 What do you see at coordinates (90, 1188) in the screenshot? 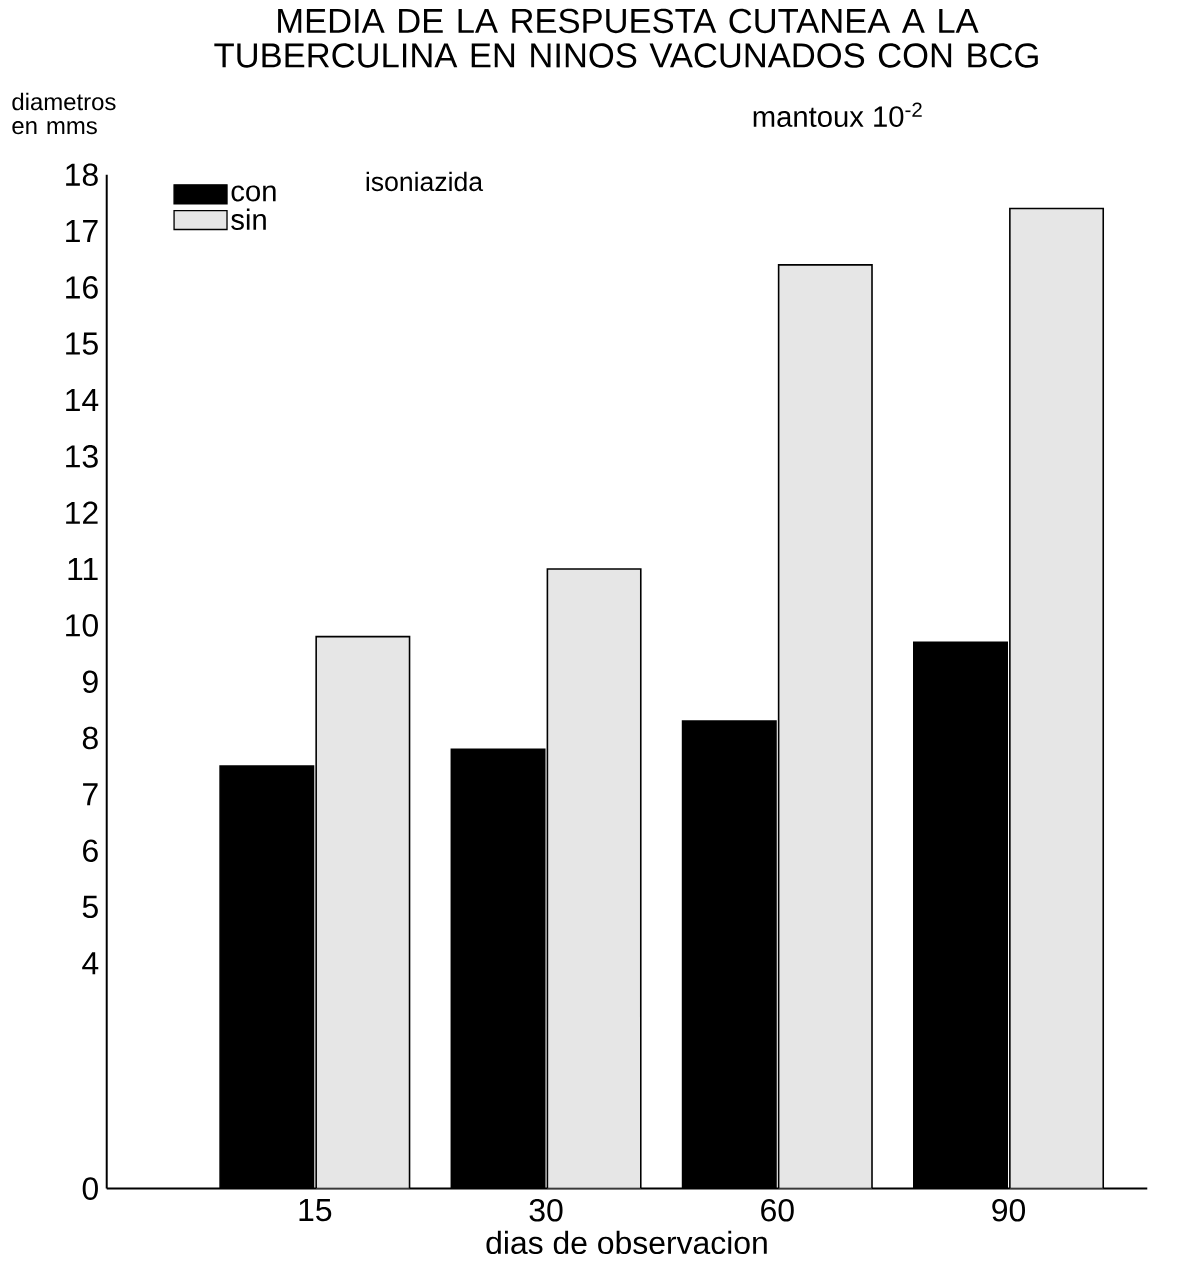
I see `y-tick-label: 0` at bounding box center [90, 1188].